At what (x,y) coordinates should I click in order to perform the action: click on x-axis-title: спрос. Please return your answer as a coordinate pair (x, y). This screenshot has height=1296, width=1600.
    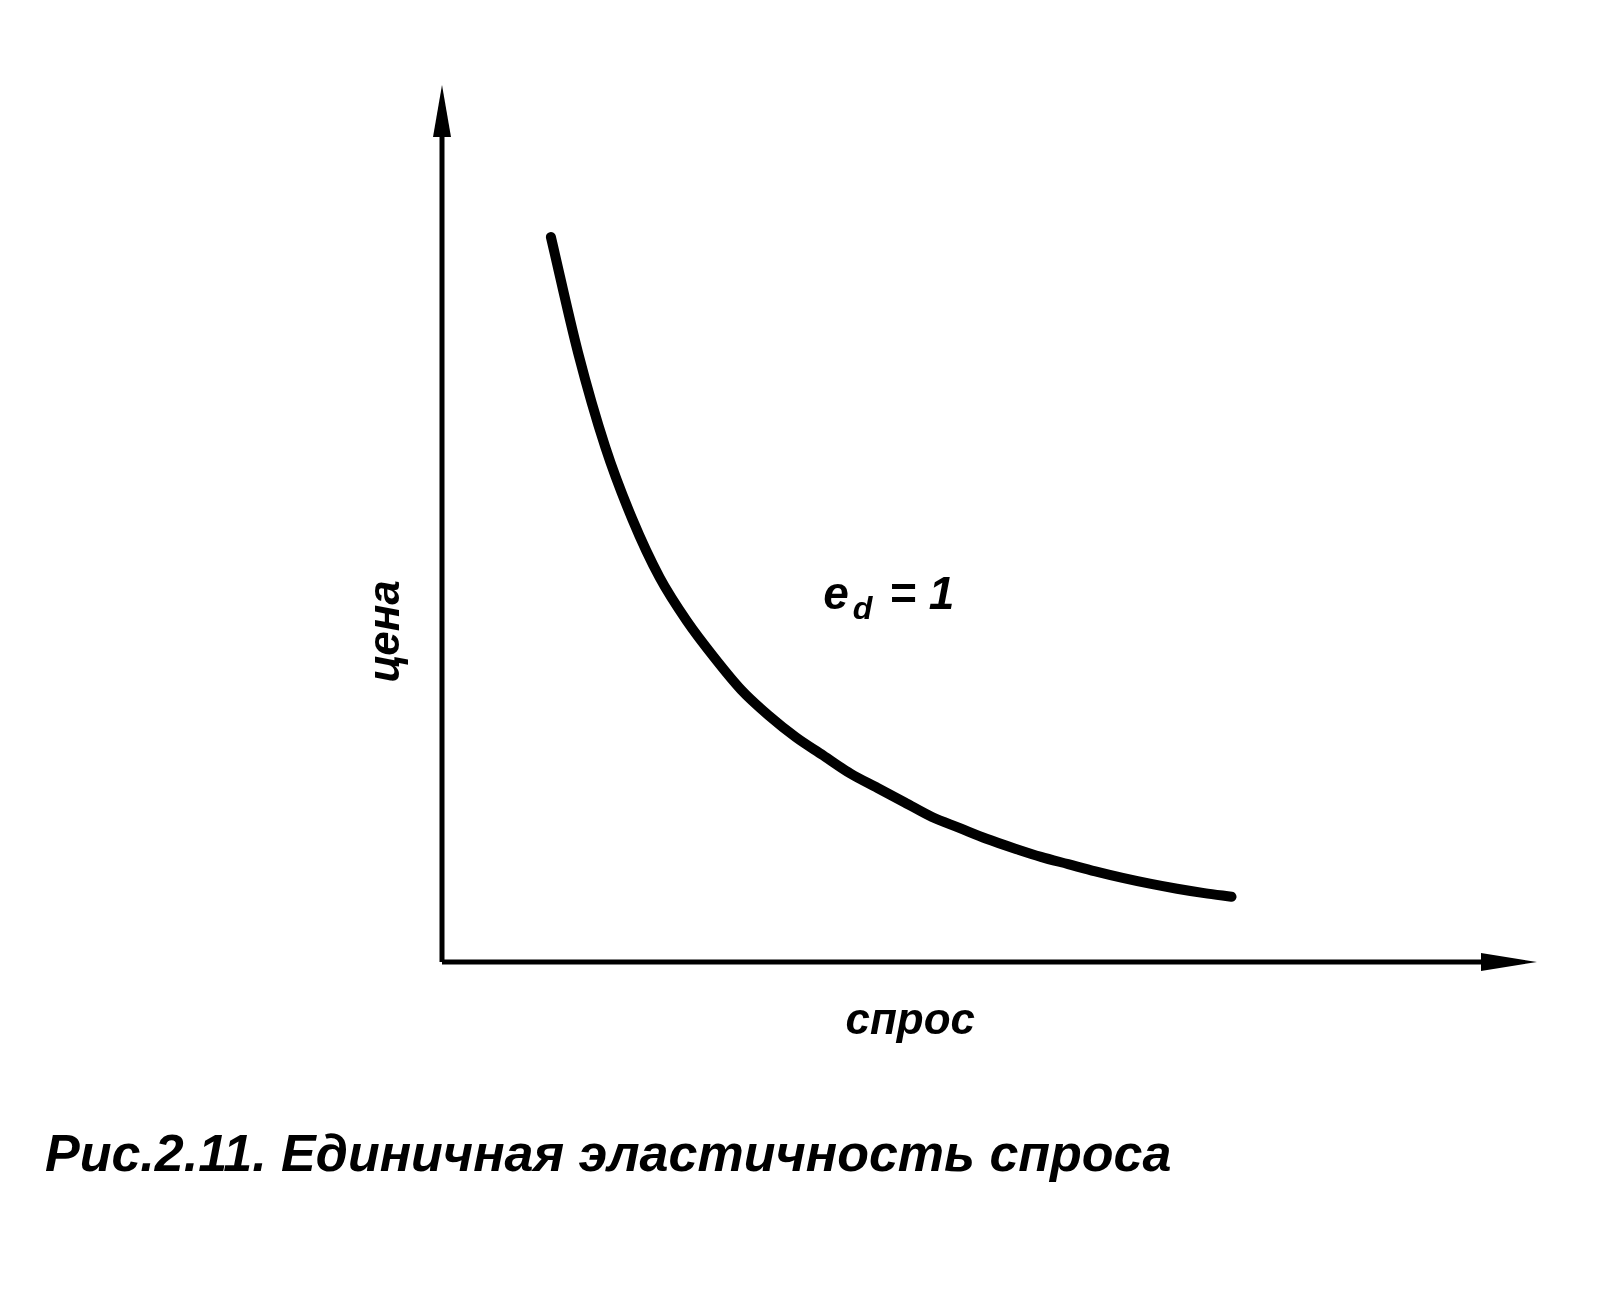
    Looking at the image, I should click on (910, 1019).